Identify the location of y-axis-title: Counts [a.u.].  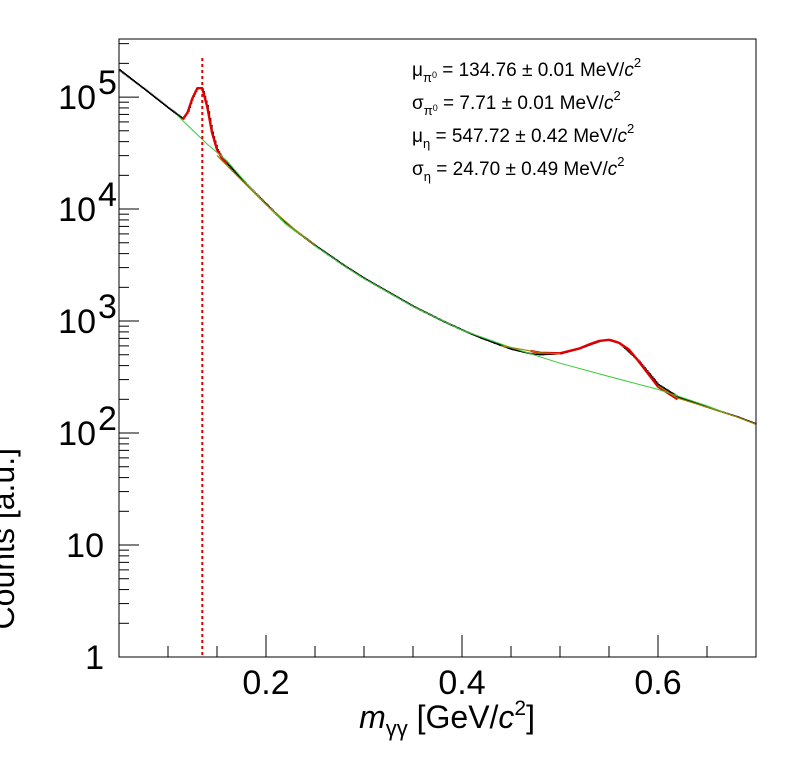
(10, 538).